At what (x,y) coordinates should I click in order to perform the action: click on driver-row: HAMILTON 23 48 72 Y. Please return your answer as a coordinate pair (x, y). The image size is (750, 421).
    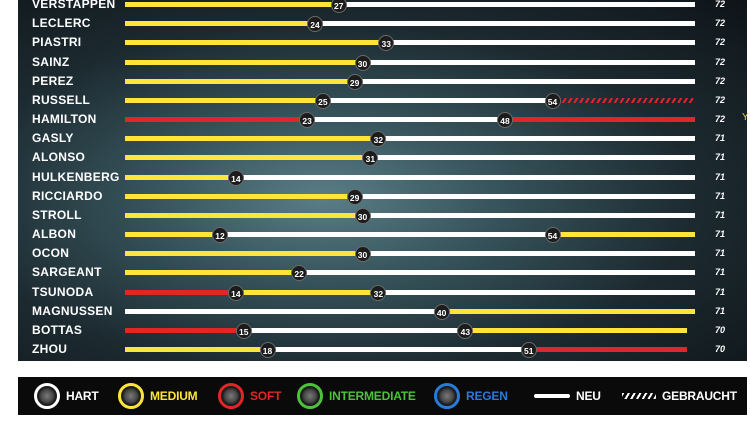
    Looking at the image, I should click on (383, 119).